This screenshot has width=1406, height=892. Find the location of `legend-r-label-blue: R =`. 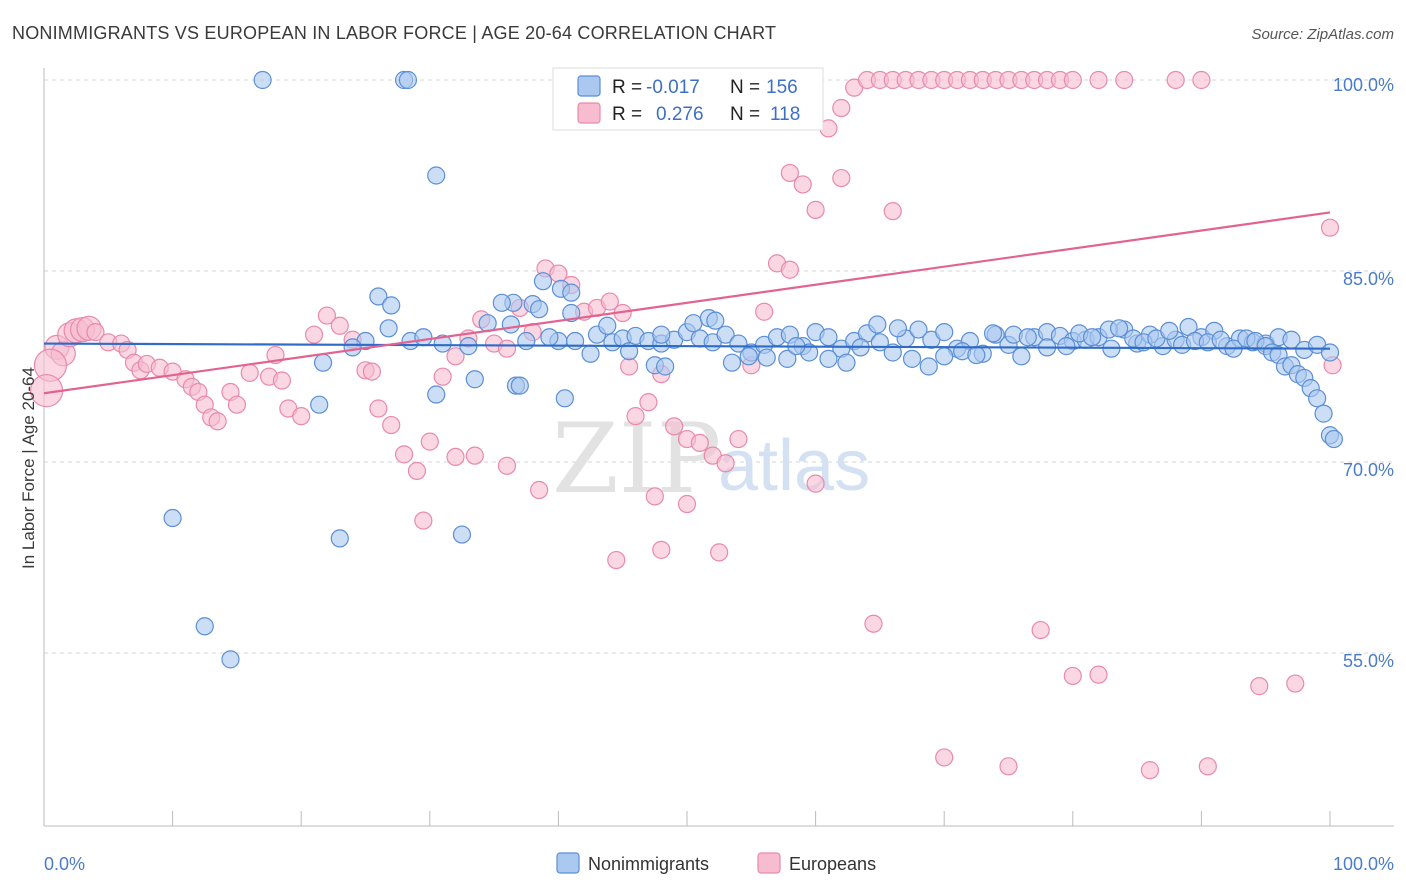

legend-r-label-blue: R = is located at coordinates (627, 87).